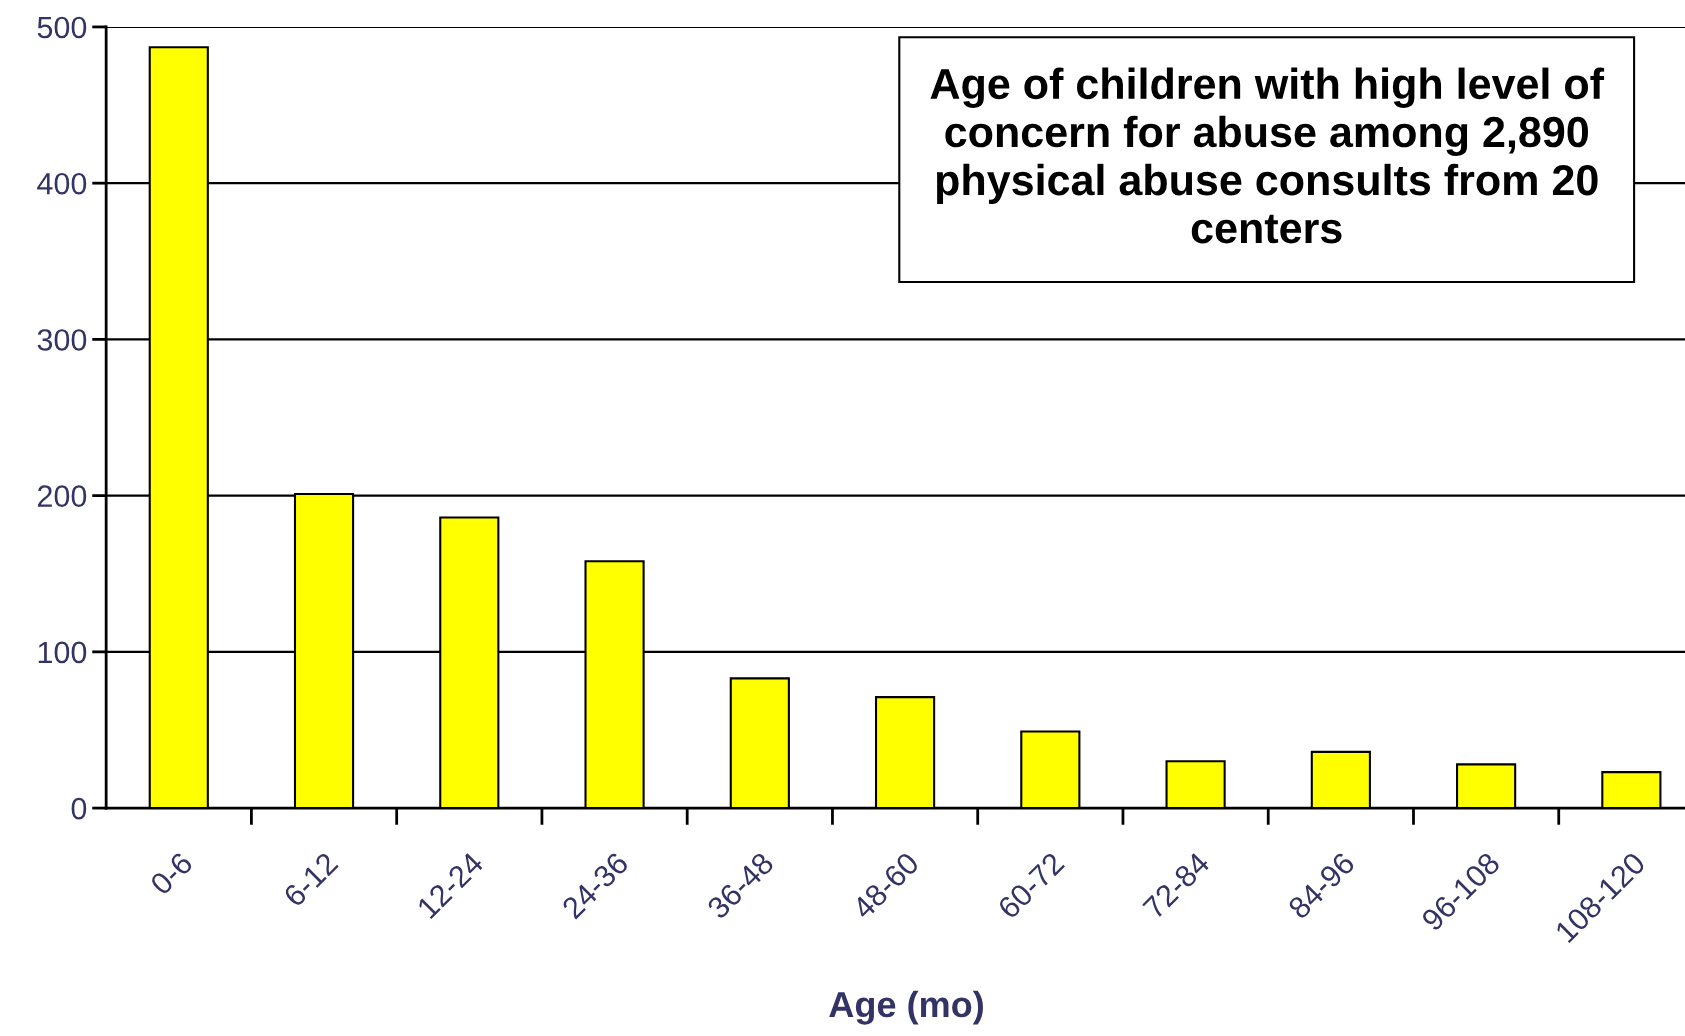 The width and height of the screenshot is (1685, 1036). I want to click on text: Age of children with high level of concern for abuse among 2,890 physical abuse consults from 20 centers, so click(1267, 155).